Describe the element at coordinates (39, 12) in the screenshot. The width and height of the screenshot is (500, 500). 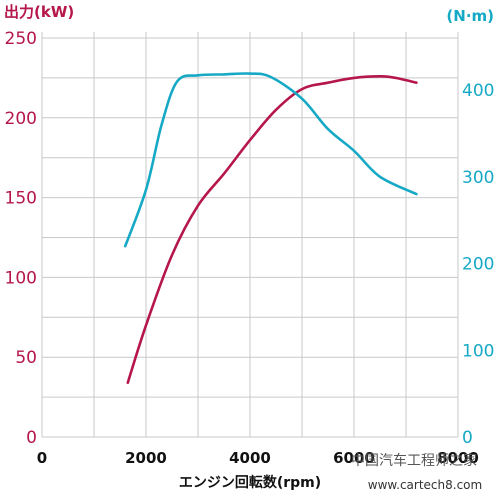
I see `y-left-axis-title: 出力(kW)` at that location.